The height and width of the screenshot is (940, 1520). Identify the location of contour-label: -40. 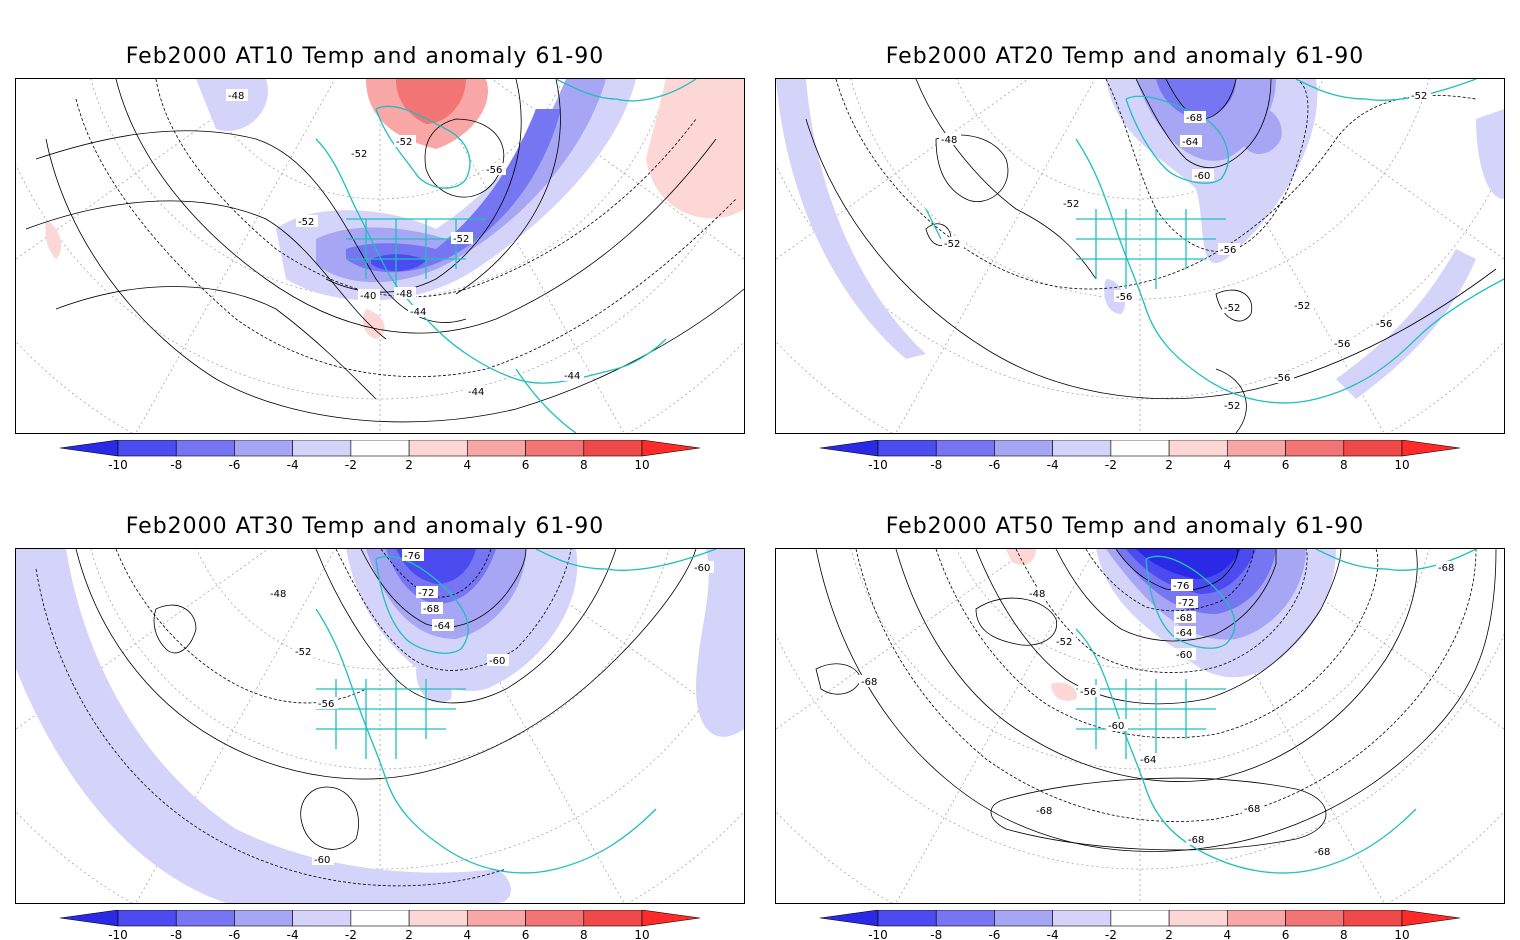
(369, 295).